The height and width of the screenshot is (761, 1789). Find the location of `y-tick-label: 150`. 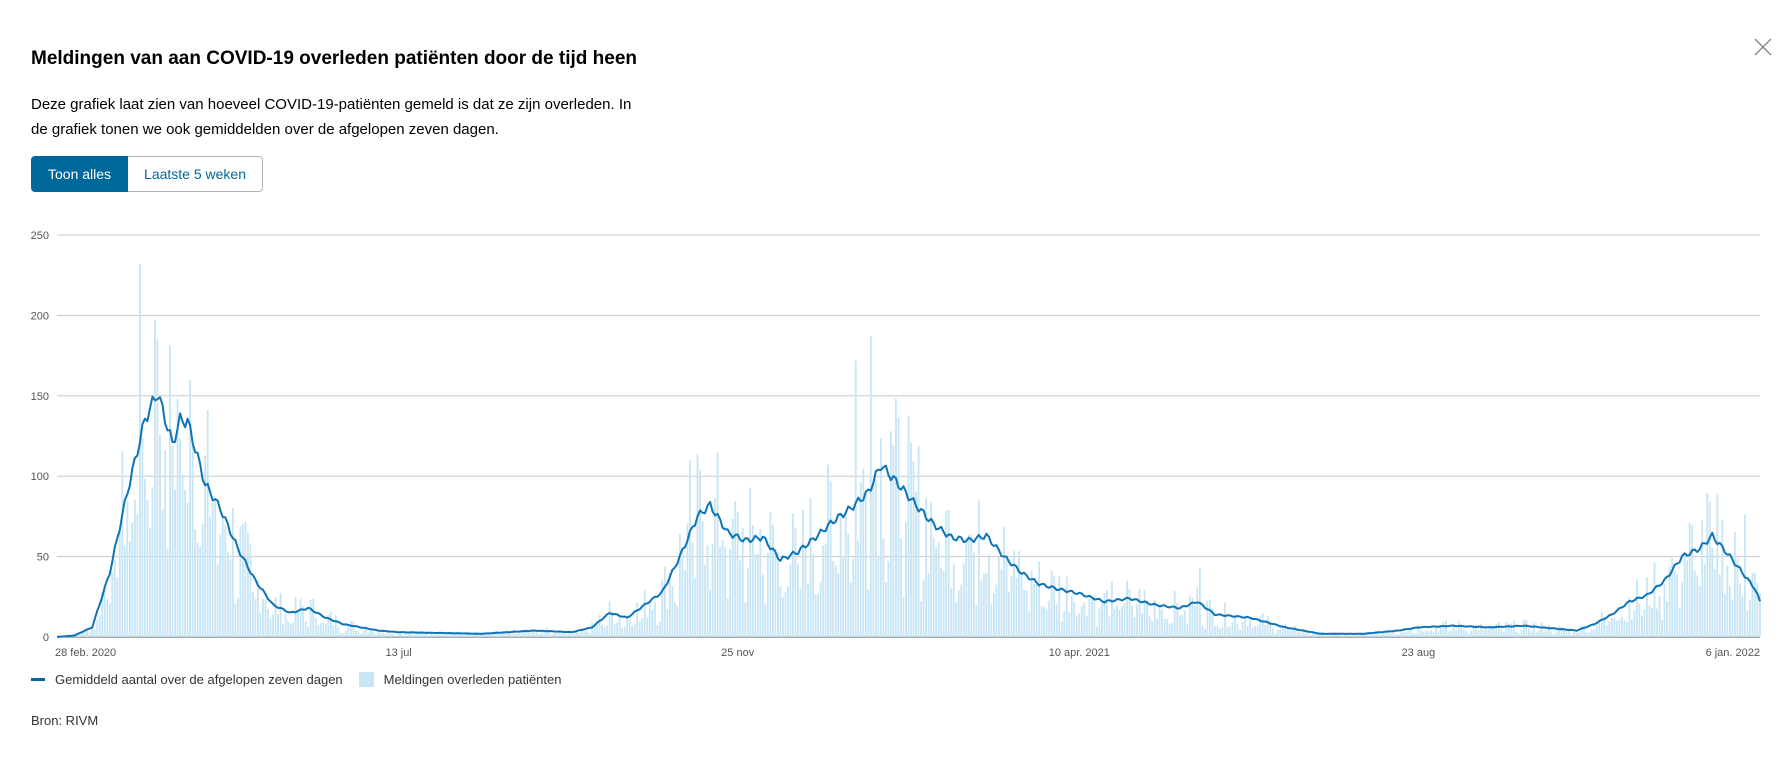

y-tick-label: 150 is located at coordinates (40, 397).